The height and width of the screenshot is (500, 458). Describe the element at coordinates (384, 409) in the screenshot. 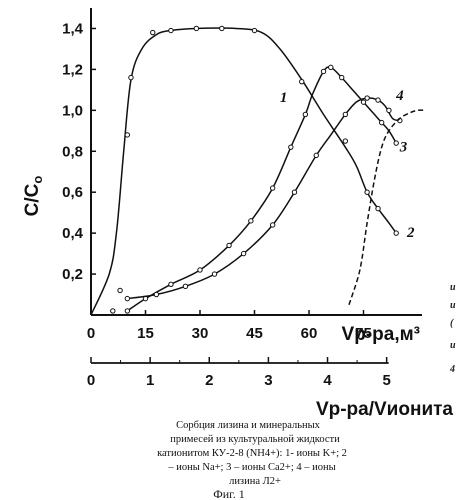

I see `x-axis-title-bottom: Vр-ра/Vионита` at that location.